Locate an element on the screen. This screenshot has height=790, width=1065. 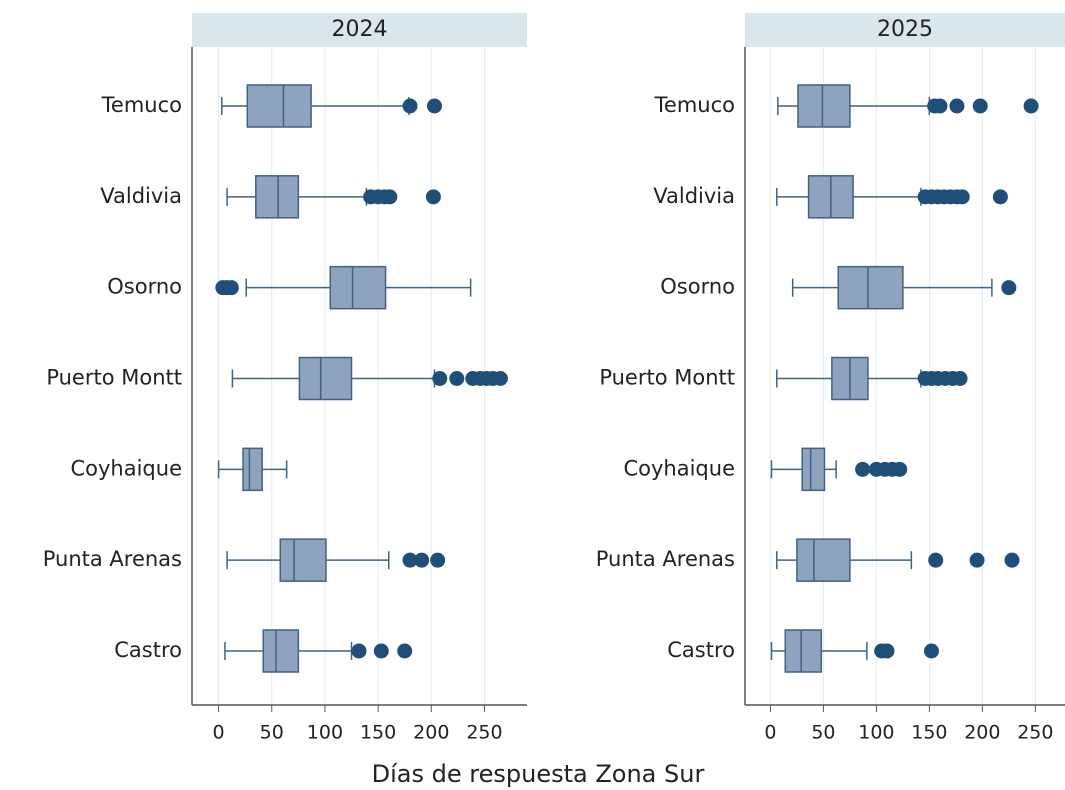
x-axis-label: Días de respuesta Zona Sur is located at coordinates (538, 774).